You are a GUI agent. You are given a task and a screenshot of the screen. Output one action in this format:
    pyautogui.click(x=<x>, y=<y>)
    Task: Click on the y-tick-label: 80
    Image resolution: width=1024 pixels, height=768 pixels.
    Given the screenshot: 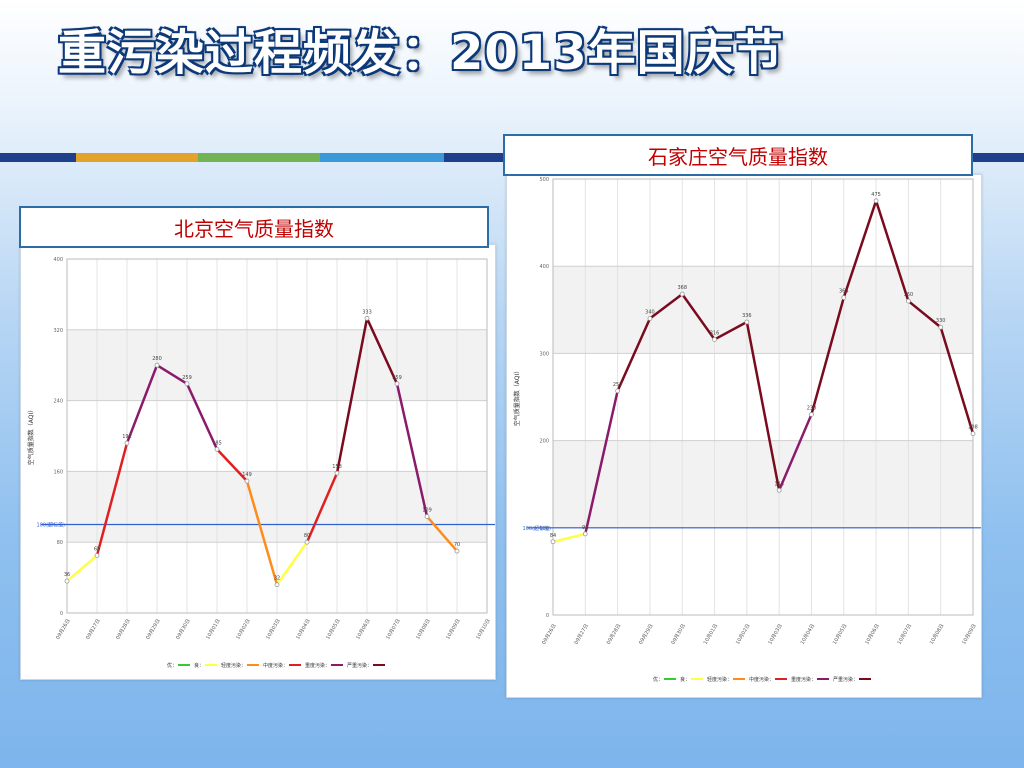 What is the action you would take?
    pyautogui.click(x=60, y=543)
    